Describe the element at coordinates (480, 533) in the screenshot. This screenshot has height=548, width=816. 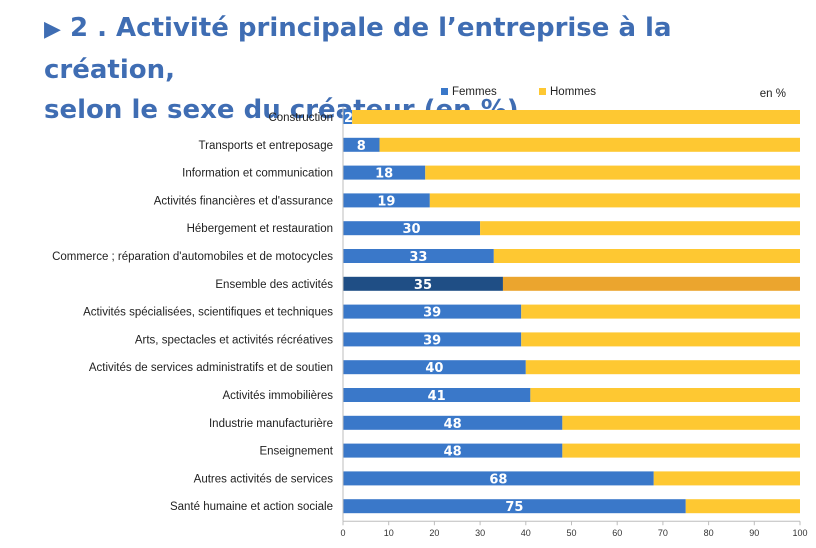
I see `x-tick-label: 30` at that location.